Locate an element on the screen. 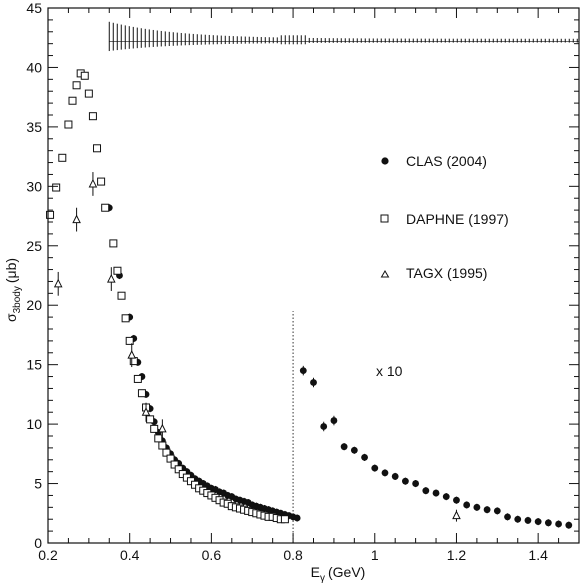  x-tick-label: 1 is located at coordinates (375, 555).